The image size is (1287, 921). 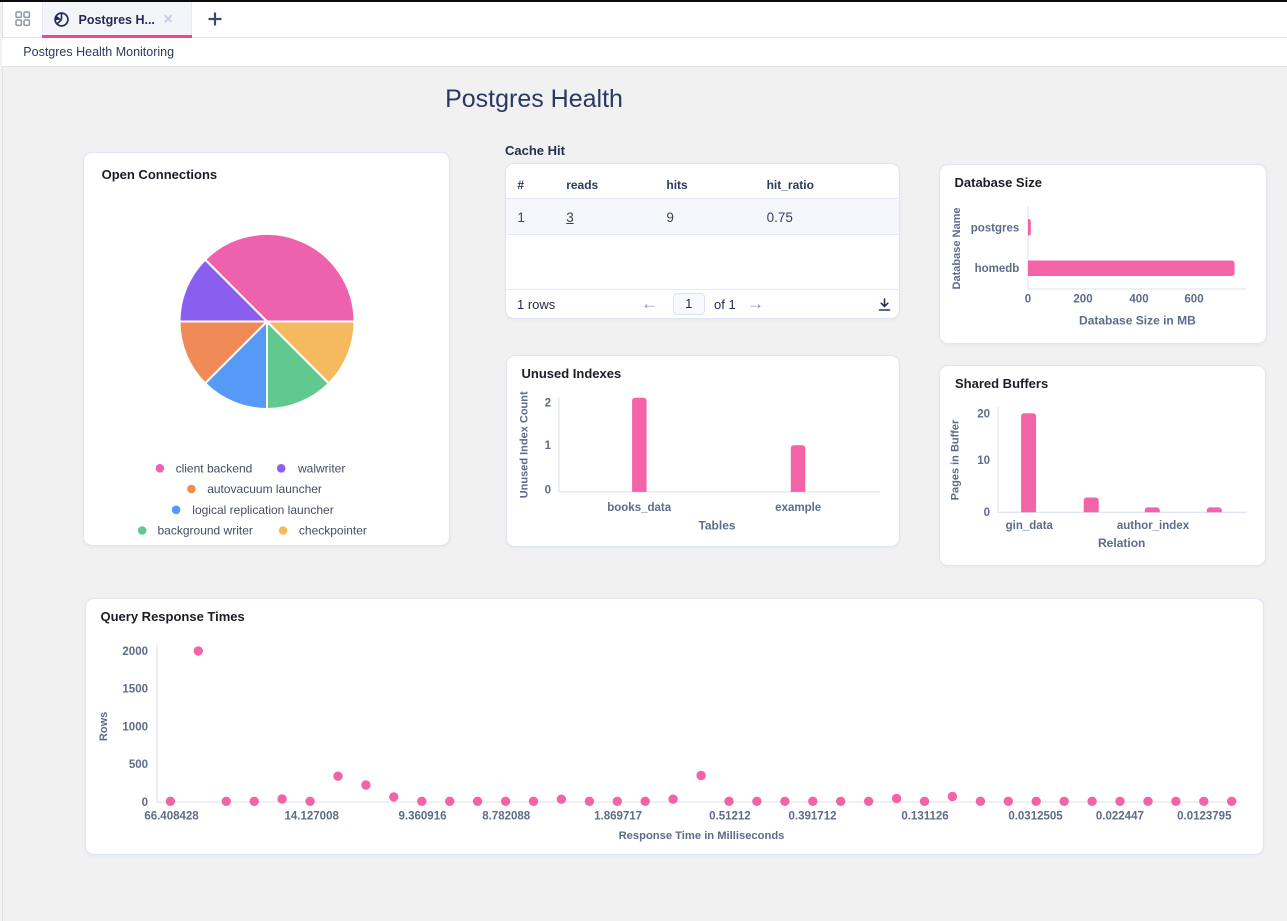 What do you see at coordinates (730, 817) in the screenshot?
I see `svg-text: 0.51212` at bounding box center [730, 817].